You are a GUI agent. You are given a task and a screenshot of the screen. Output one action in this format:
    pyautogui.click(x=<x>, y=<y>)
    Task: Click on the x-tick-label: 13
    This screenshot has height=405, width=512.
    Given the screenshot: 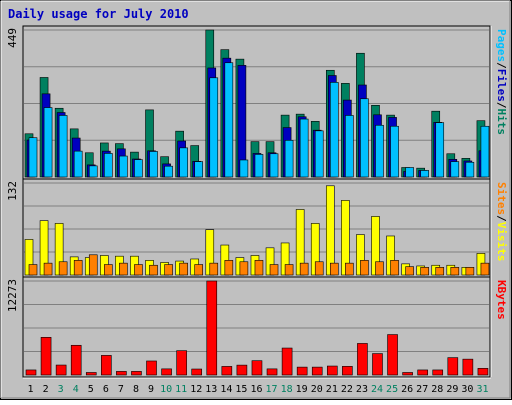 What is the action you would take?
    pyautogui.click(x=211, y=389)
    